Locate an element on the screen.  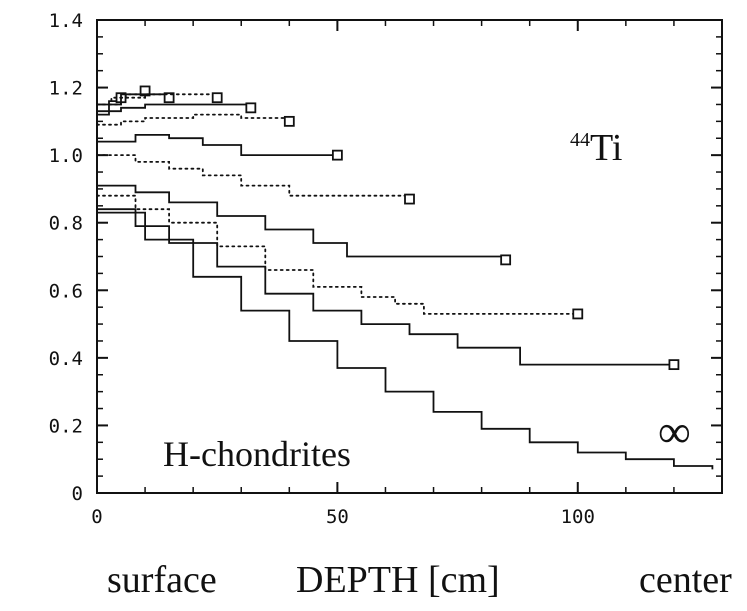
y-tick-label: 1.4 is located at coordinates (66, 21).